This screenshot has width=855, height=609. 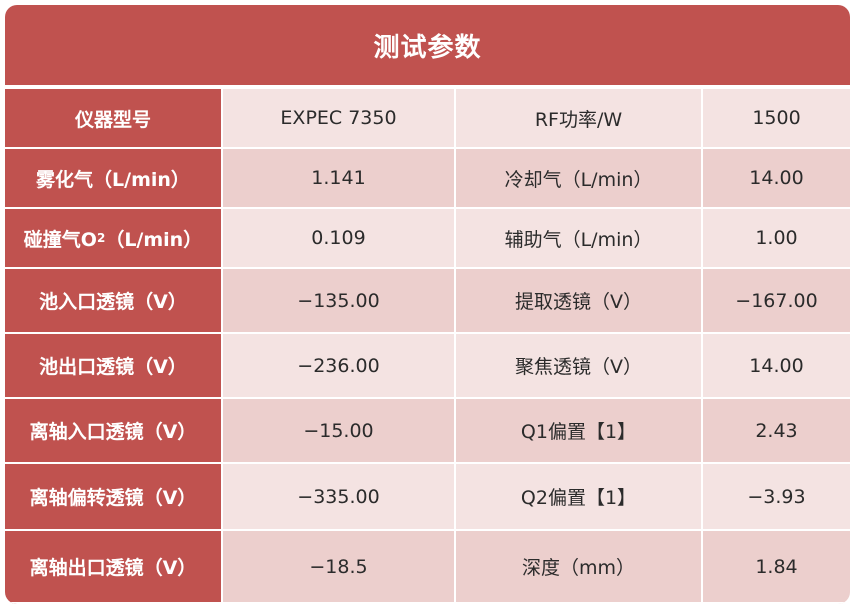 I want to click on parameter-label: 离轴出口透镜（V）, so click(x=113, y=567).